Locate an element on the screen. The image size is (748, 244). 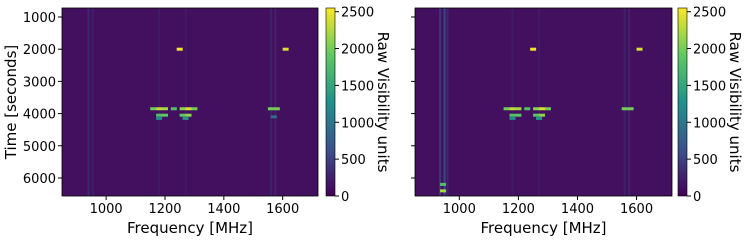
y-tick-label: 3000 is located at coordinates (39, 82).